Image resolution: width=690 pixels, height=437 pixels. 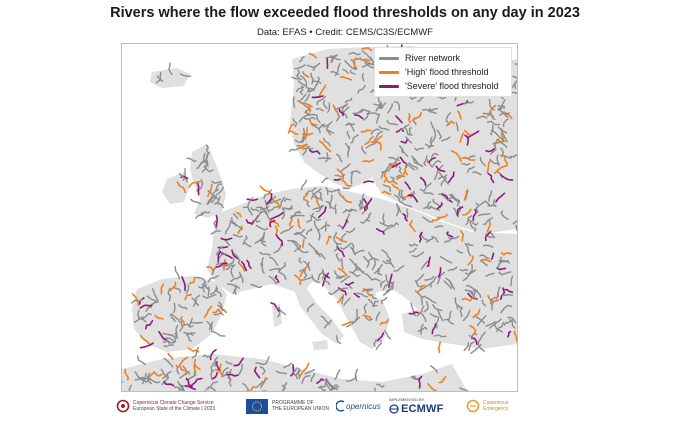 What do you see at coordinates (363, 406) in the screenshot?
I see `copernicus-text: opernicus` at bounding box center [363, 406].